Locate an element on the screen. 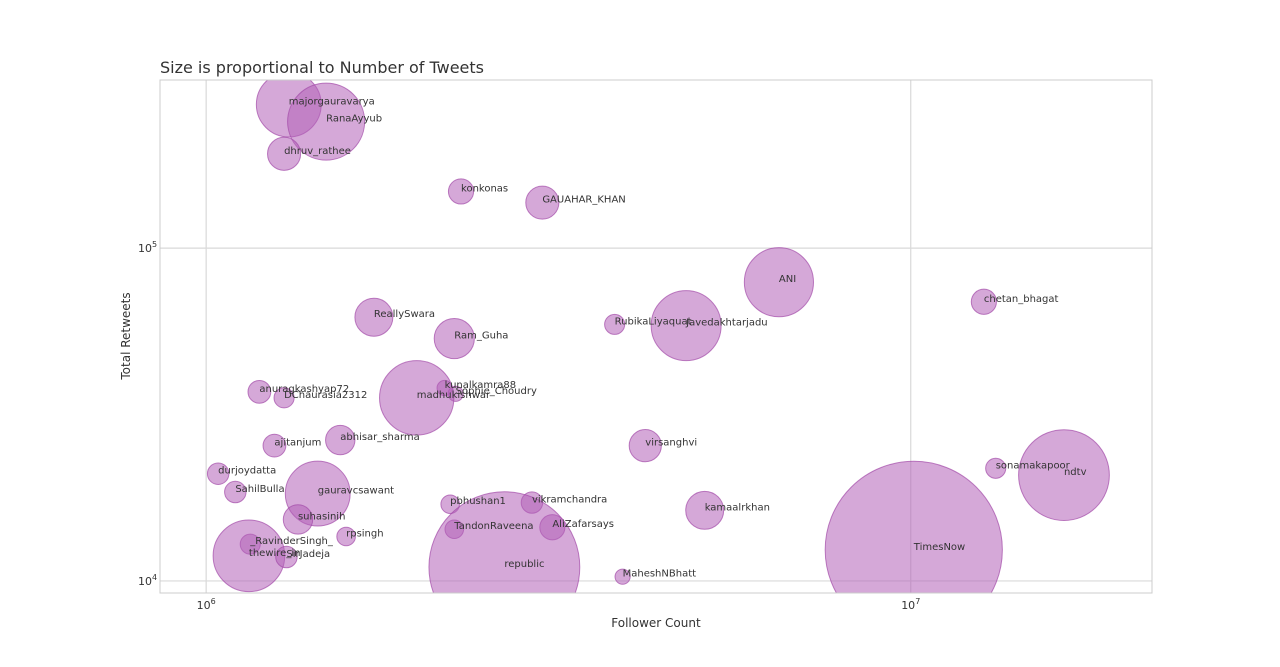  point-label: anuragkashyap72 is located at coordinates (304, 389).